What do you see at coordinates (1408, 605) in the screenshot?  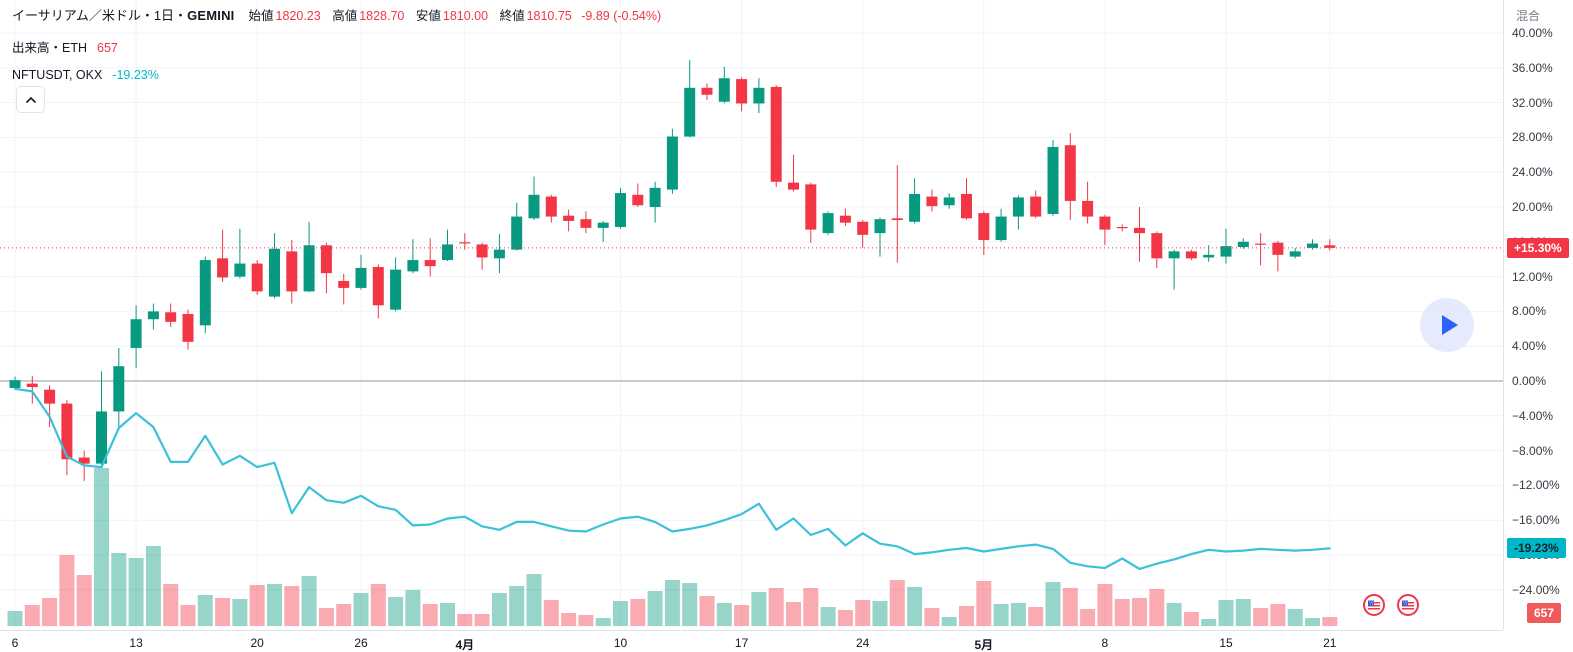 I see `us-flag-event-marker` at bounding box center [1408, 605].